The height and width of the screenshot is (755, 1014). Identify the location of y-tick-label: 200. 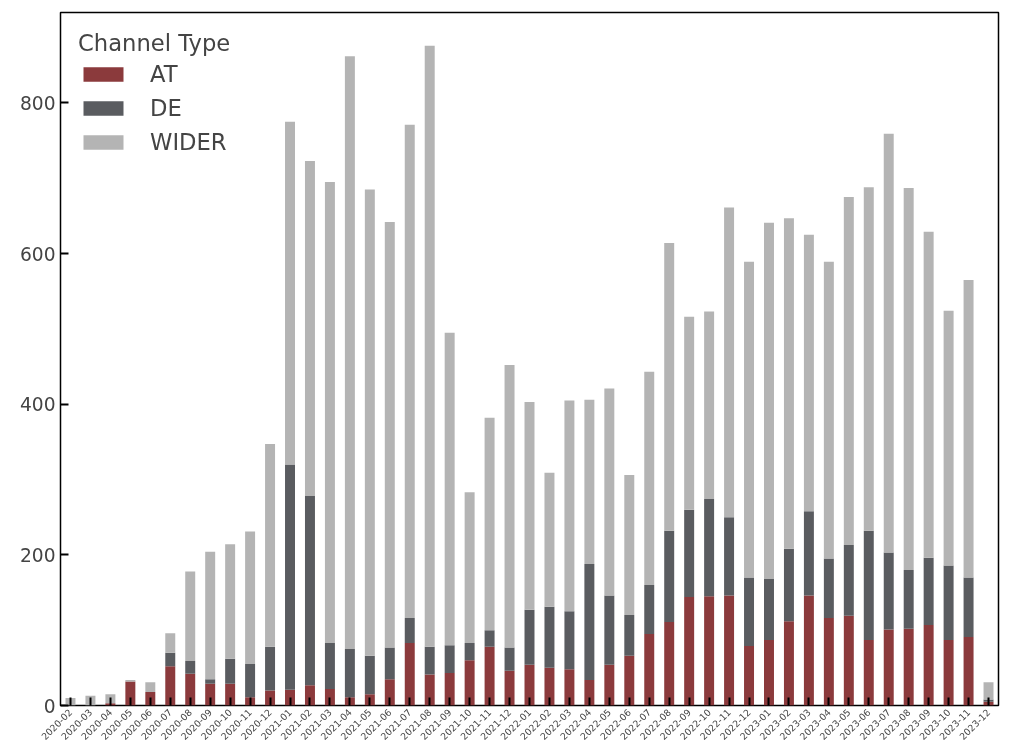
(37, 555).